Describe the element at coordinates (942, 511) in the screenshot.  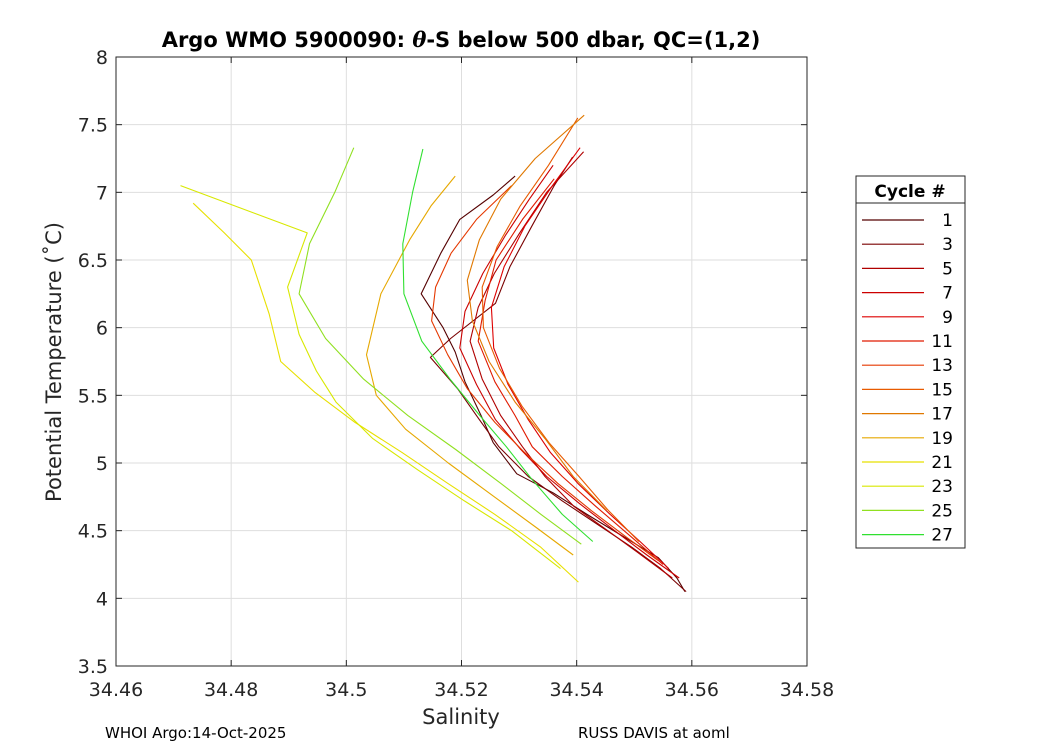
I see `legend-label-cycle-25: 25` at that location.